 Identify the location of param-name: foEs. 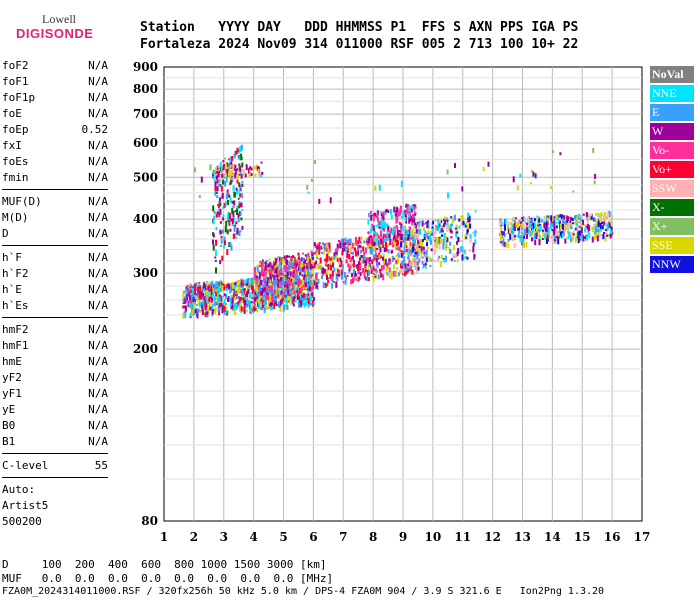
(15, 161).